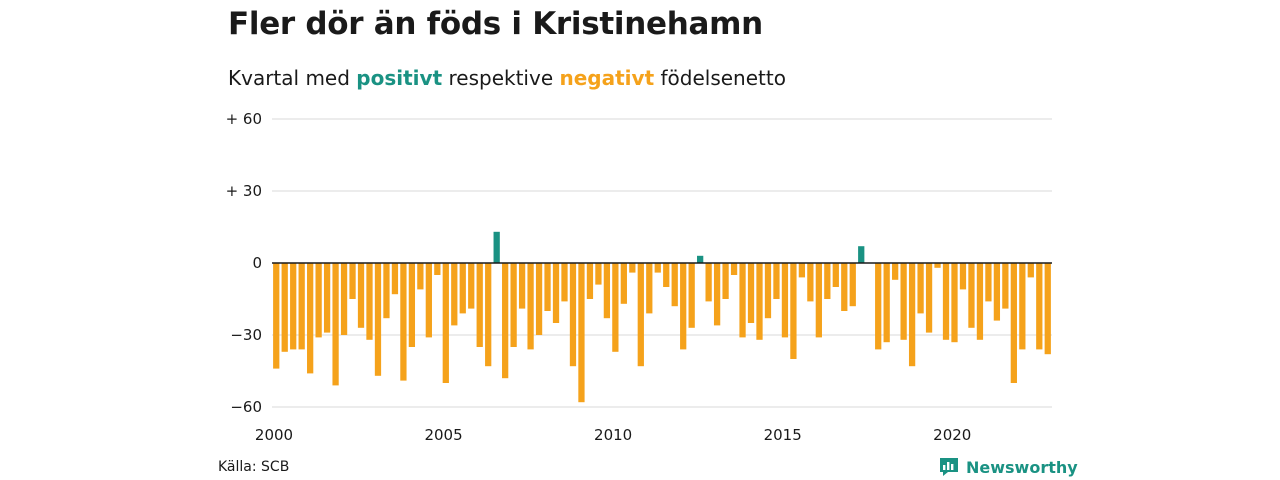  What do you see at coordinates (274, 435) in the screenshot?
I see `x-tick-label: 2000` at bounding box center [274, 435].